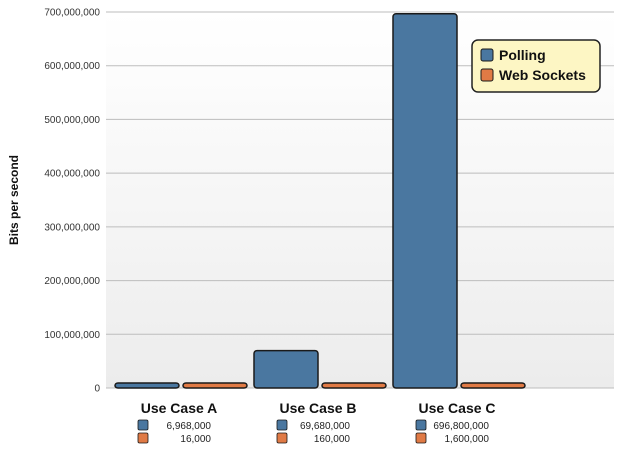 The height and width of the screenshot is (449, 638). Describe the element at coordinates (14, 200) in the screenshot. I see `y-axis-label: Bits per second` at that location.